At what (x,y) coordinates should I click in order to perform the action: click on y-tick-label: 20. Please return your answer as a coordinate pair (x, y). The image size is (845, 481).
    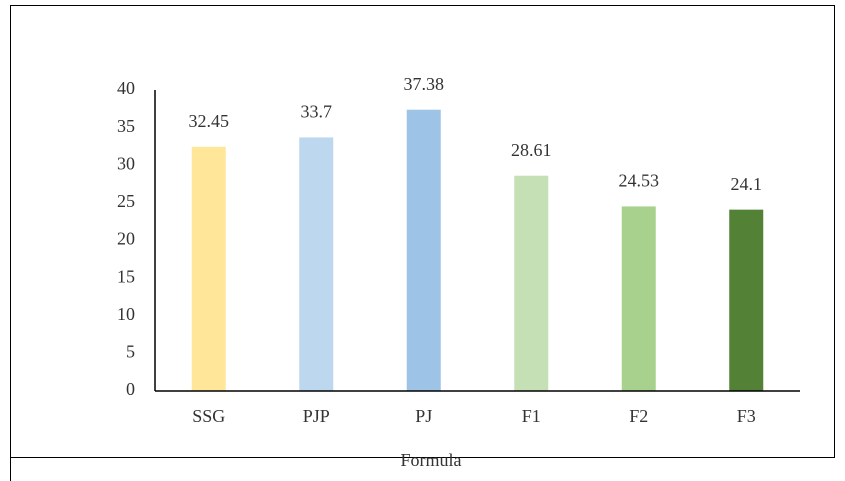
    Looking at the image, I should click on (126, 239).